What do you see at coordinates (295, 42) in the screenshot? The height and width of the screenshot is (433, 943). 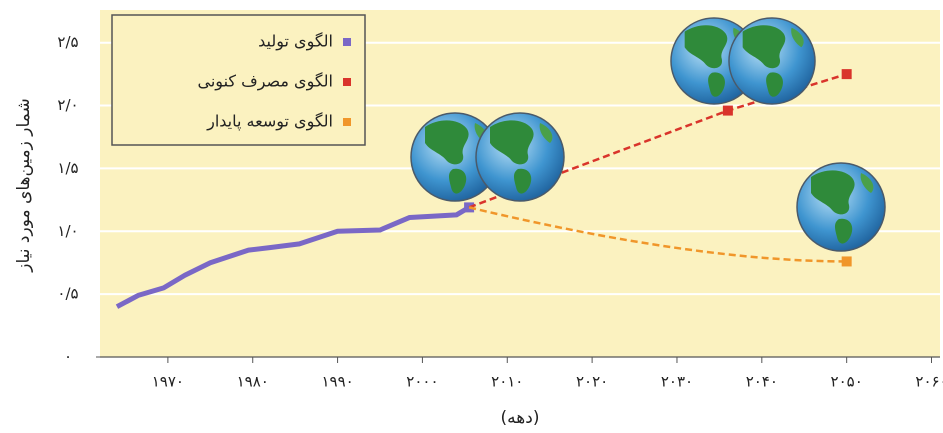 I see `legend-label: الگوی تولید` at bounding box center [295, 42].